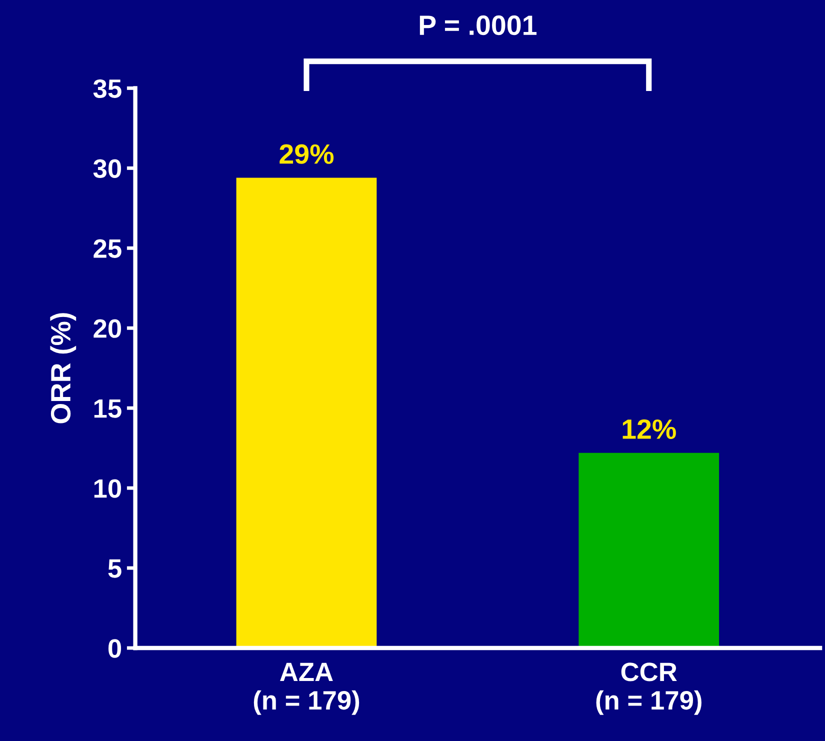  I want to click on y-tick-label: 25, so click(108, 248).